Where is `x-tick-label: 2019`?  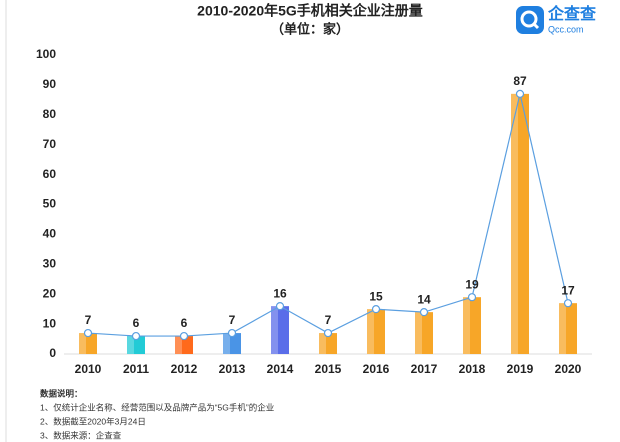
x-tick-label: 2019 is located at coordinates (520, 369).